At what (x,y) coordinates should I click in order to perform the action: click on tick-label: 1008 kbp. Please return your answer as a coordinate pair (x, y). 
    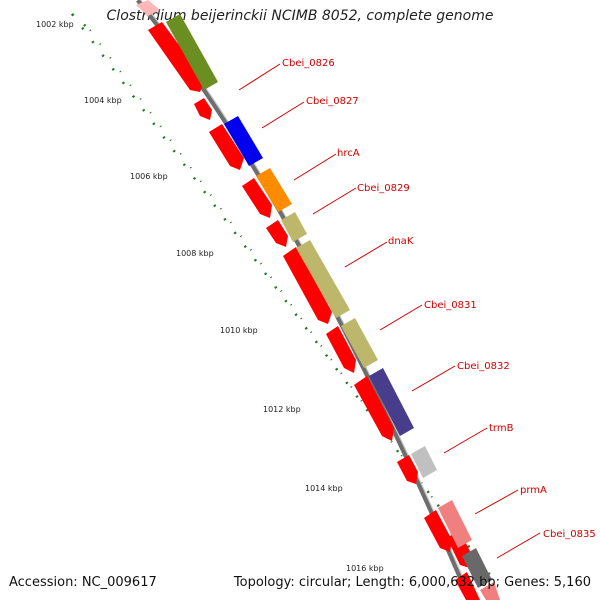
    Looking at the image, I should click on (195, 253).